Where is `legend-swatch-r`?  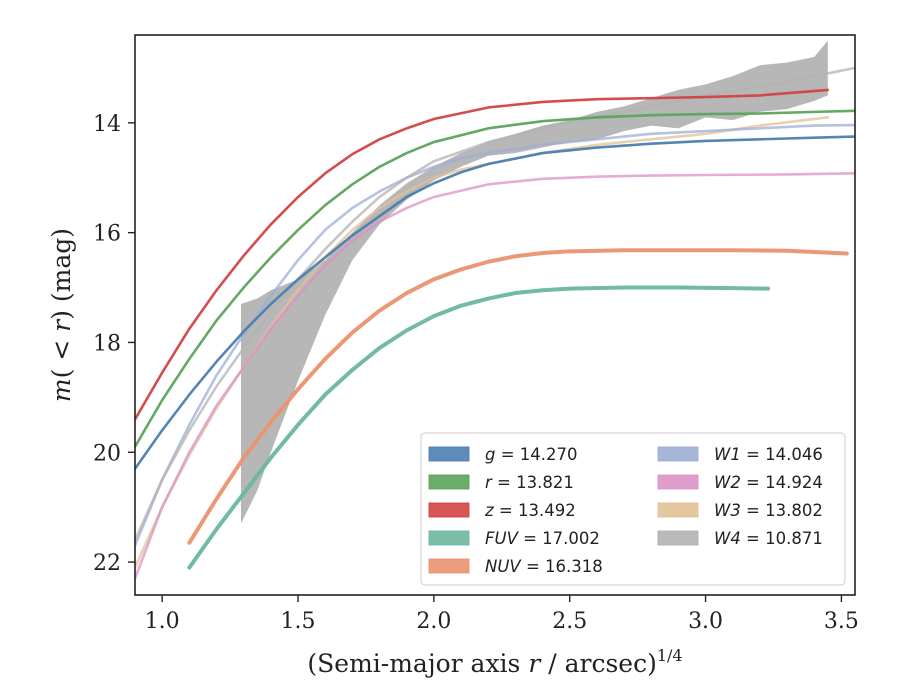
legend-swatch-r is located at coordinates (449, 482).